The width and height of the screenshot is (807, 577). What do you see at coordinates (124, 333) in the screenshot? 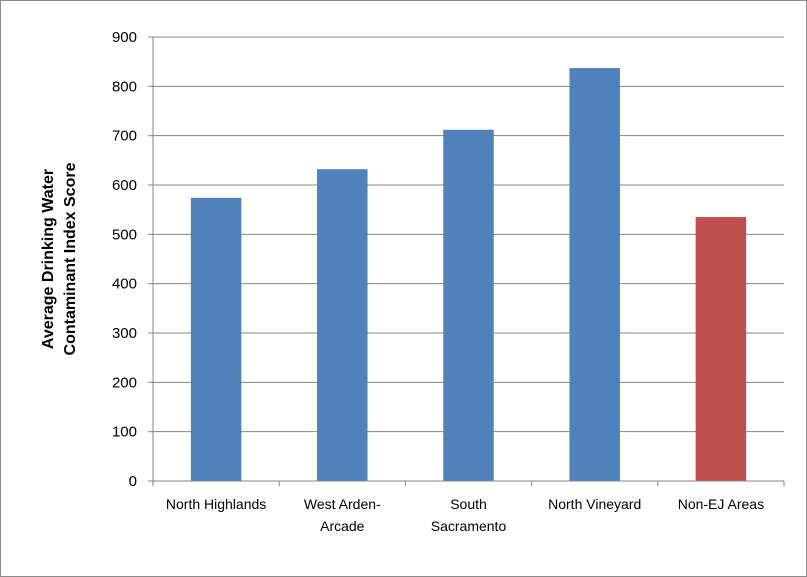
I see `y-tick-label: 300` at bounding box center [124, 333].